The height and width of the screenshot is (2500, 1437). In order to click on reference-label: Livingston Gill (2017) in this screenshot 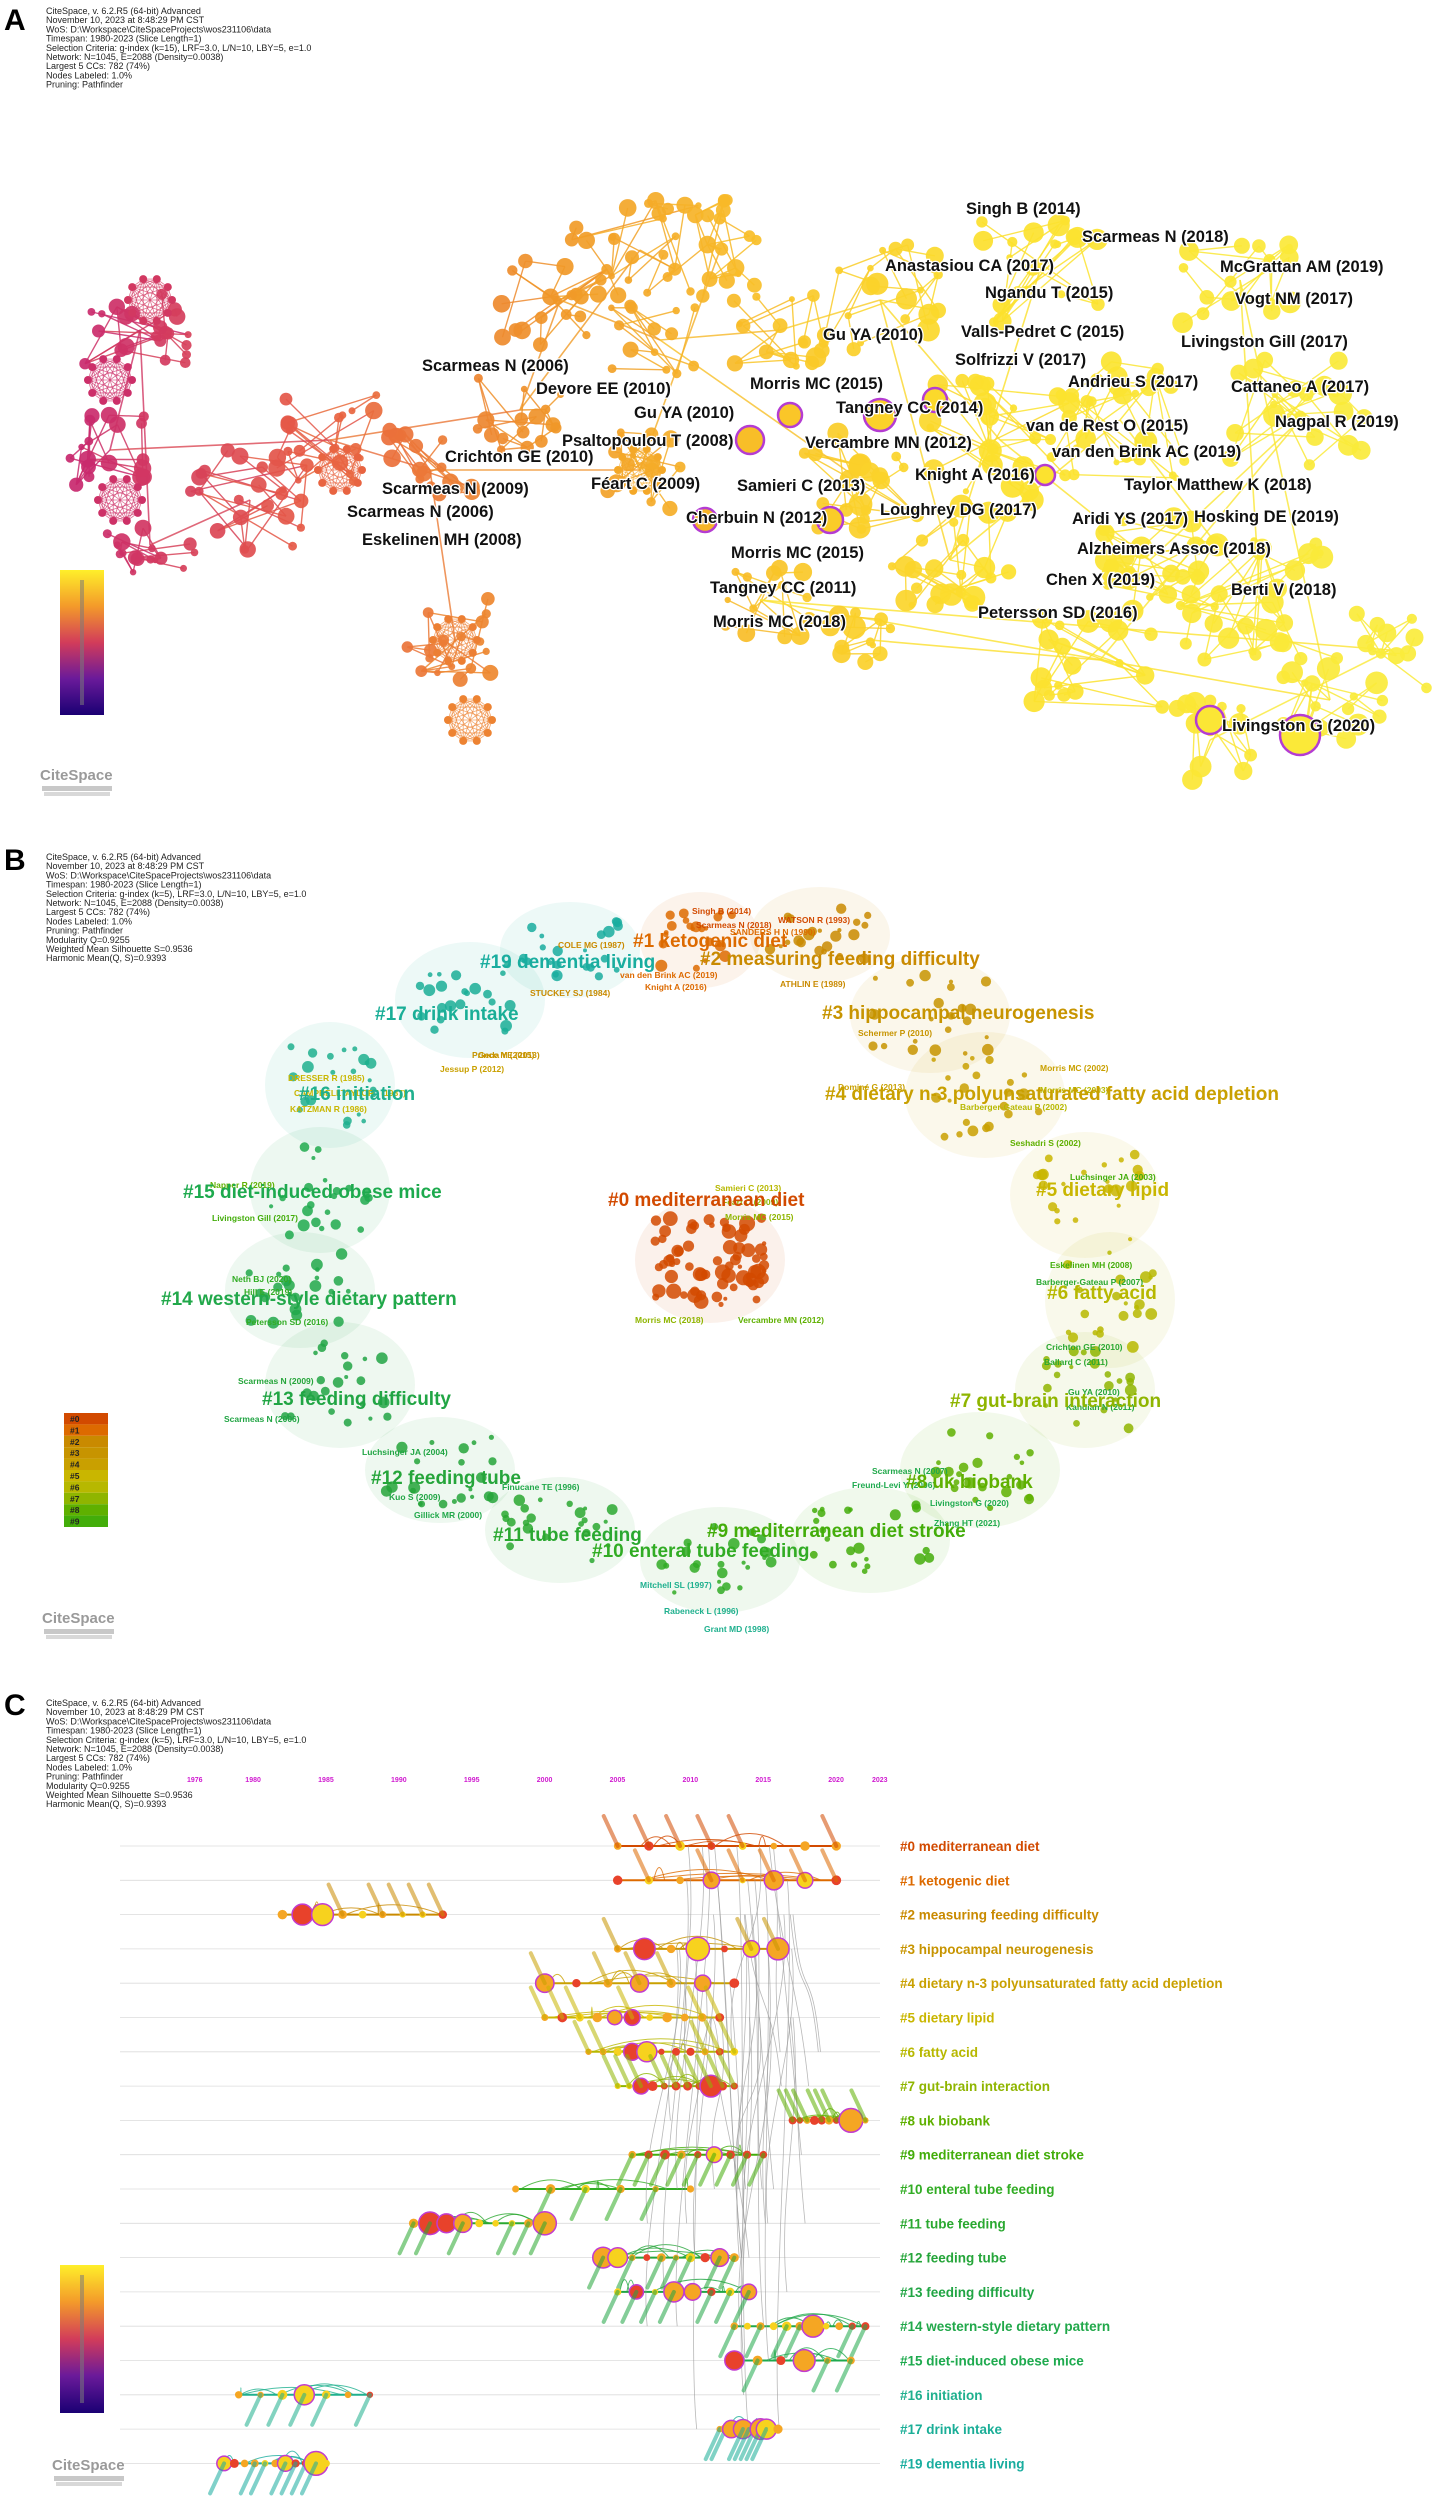, I will do `click(1264, 342)`.